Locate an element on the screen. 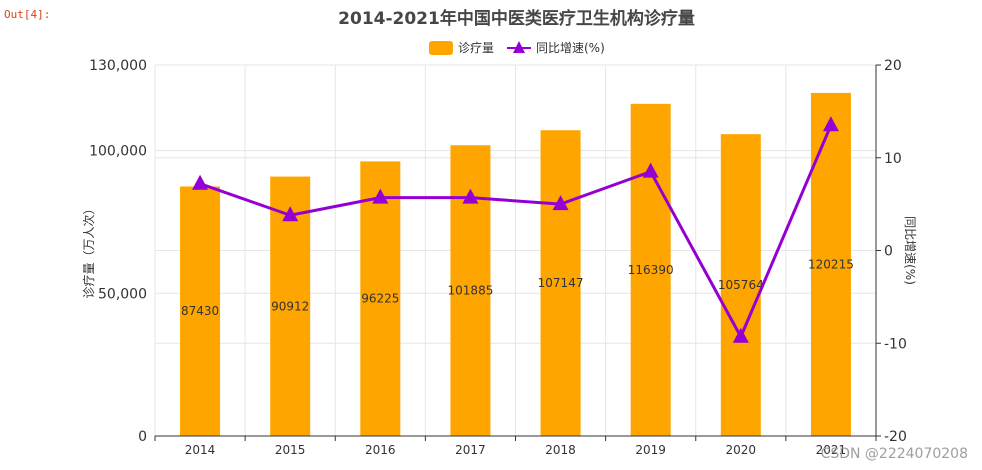  y2-tick-label: -20 is located at coordinates (895, 437).